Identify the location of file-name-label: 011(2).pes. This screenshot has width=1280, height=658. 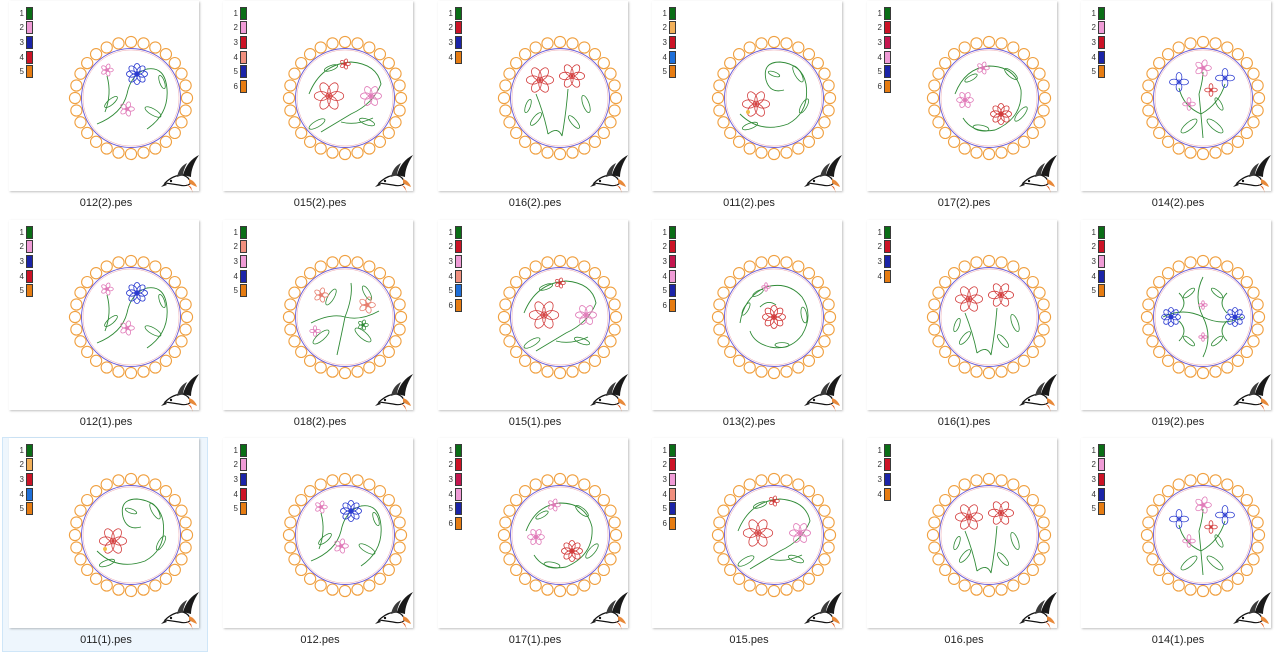
(749, 203).